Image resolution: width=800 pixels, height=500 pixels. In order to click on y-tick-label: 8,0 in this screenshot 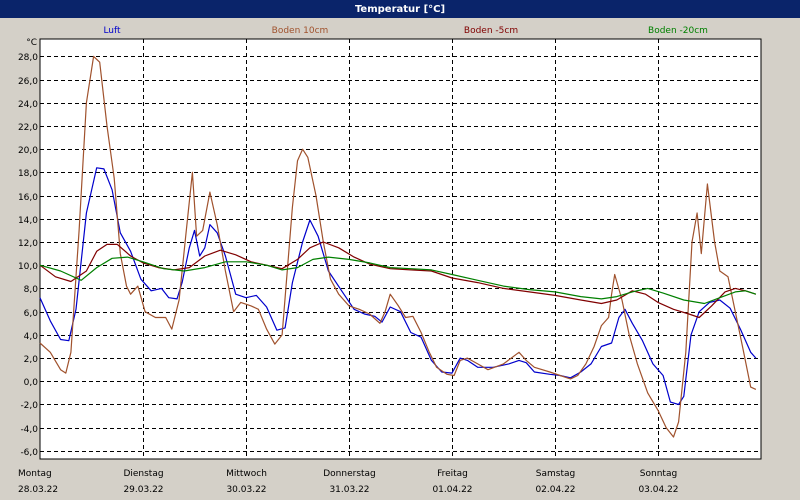, I will do `click(31, 290)`.